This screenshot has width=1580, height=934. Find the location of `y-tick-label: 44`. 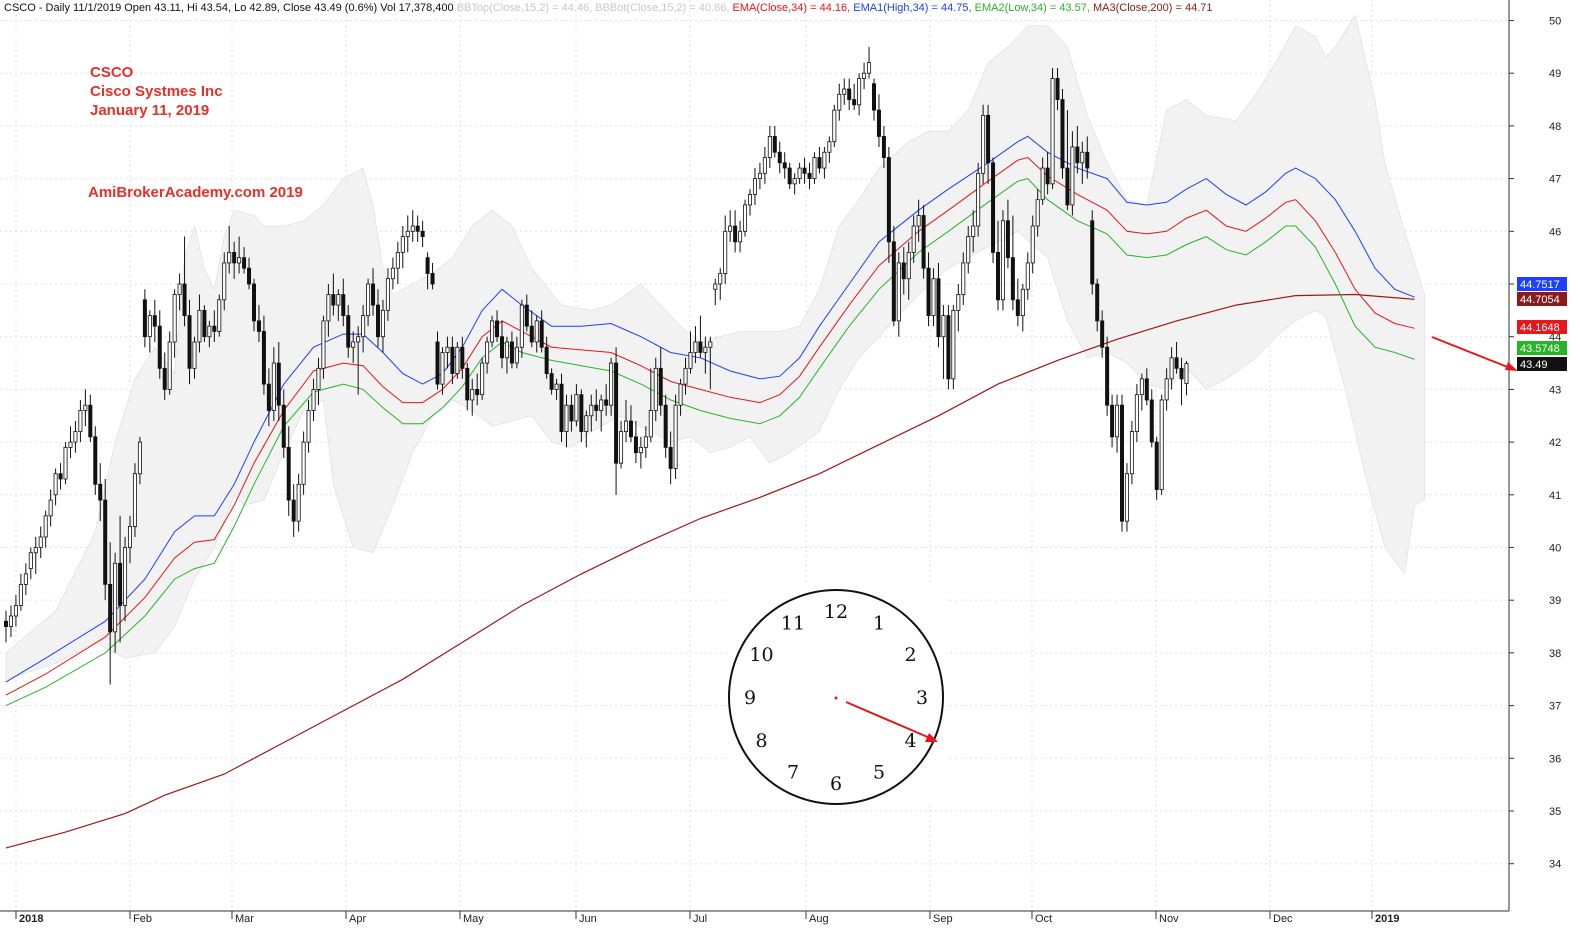

y-tick-label: 44 is located at coordinates (1555, 338).